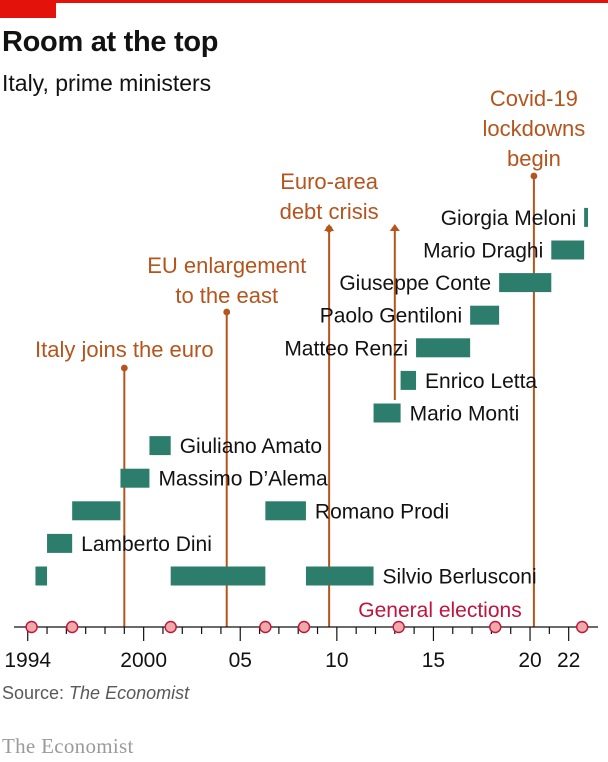  What do you see at coordinates (107, 83) in the screenshot?
I see `chart-subtitle: Italy, prime ministers` at bounding box center [107, 83].